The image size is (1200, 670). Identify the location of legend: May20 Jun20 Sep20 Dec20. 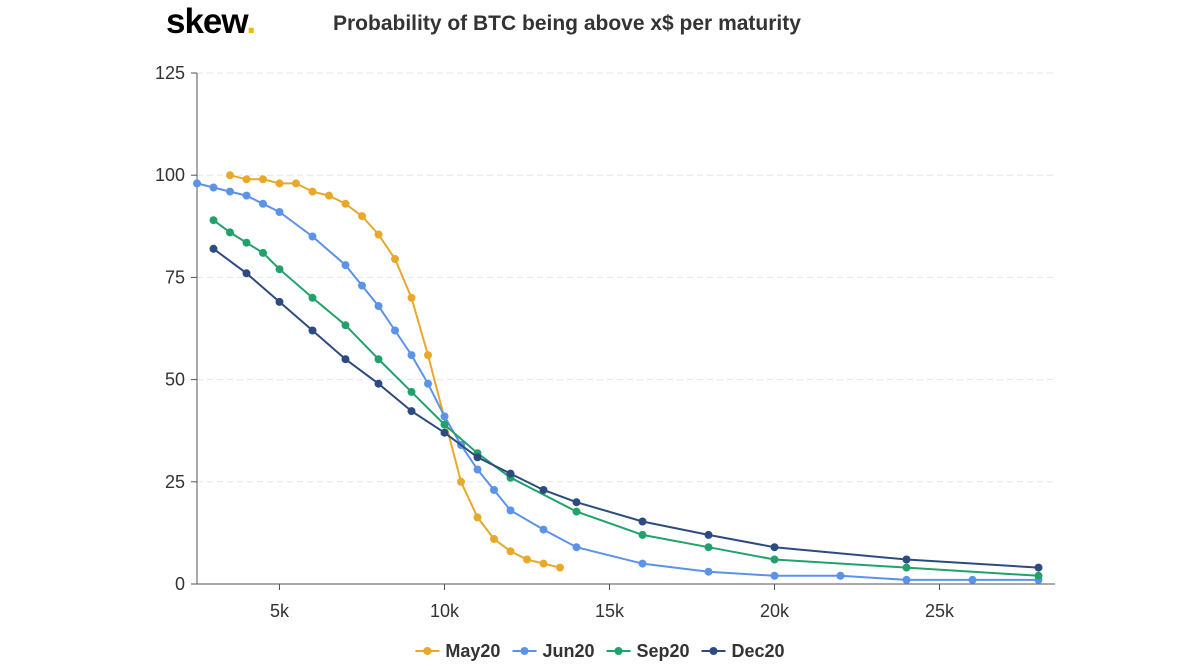
(600, 651).